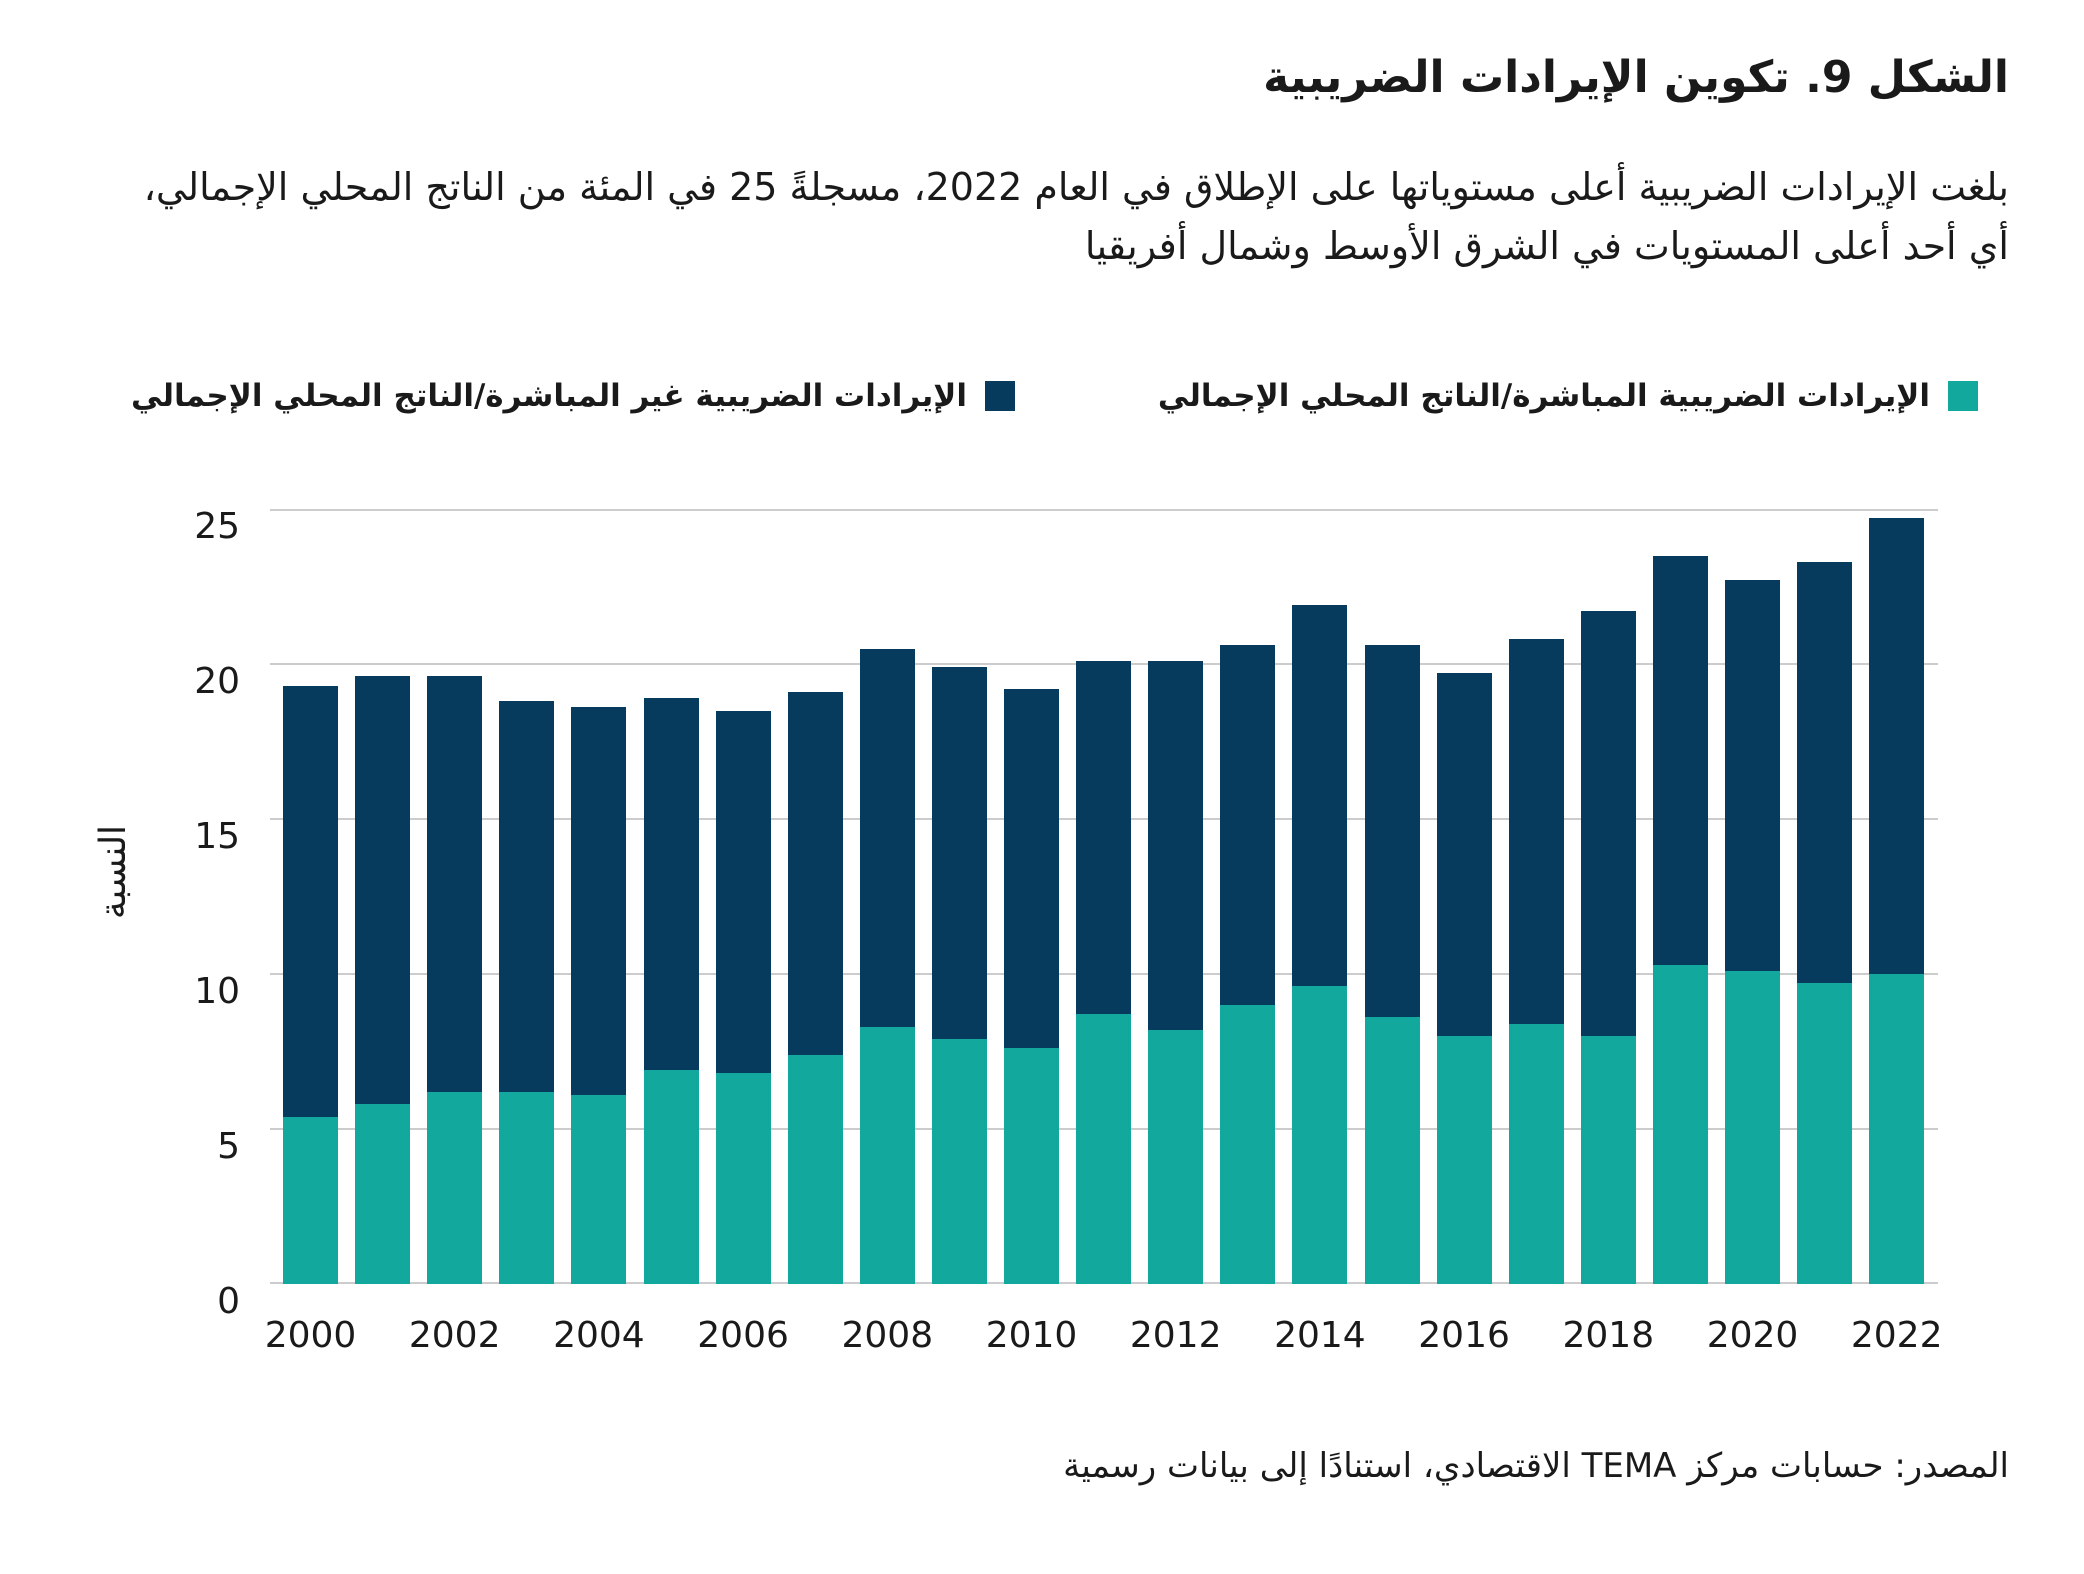  Describe the element at coordinates (228, 1301) in the screenshot. I see `y-tick-label-0: 0` at that location.